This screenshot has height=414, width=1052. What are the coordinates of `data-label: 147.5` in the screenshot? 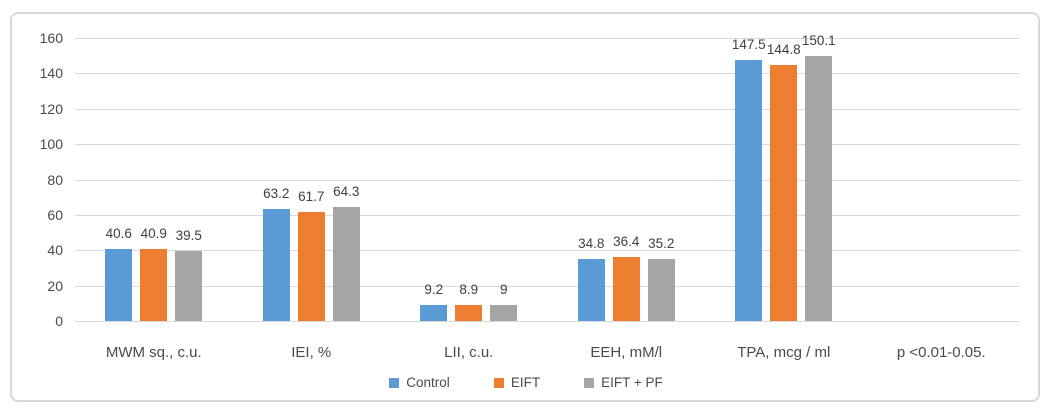 It's located at (748, 45).